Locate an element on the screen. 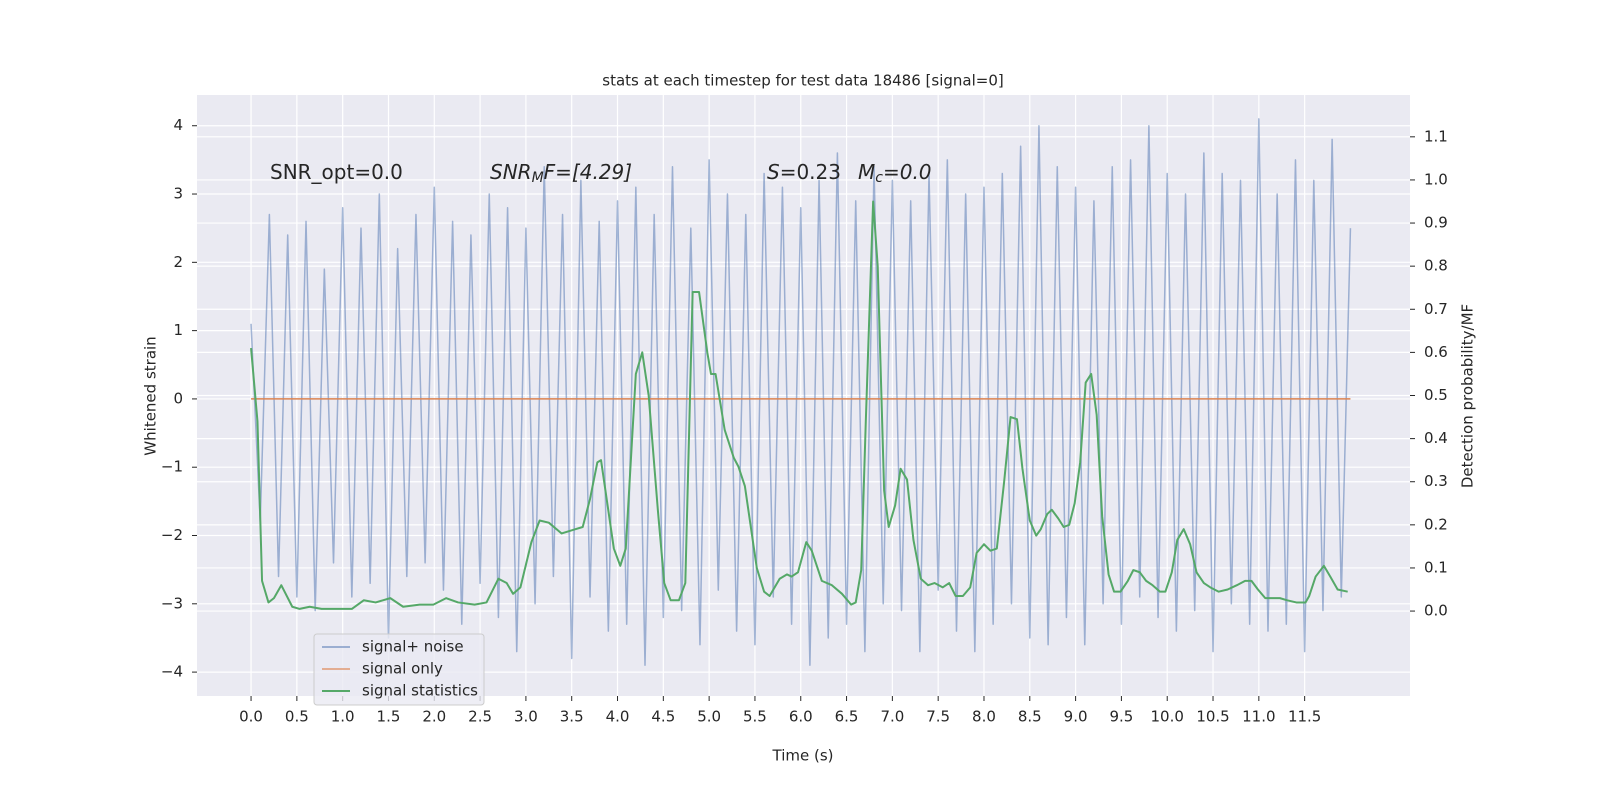  legend-label: signal+ noise is located at coordinates (413, 647).